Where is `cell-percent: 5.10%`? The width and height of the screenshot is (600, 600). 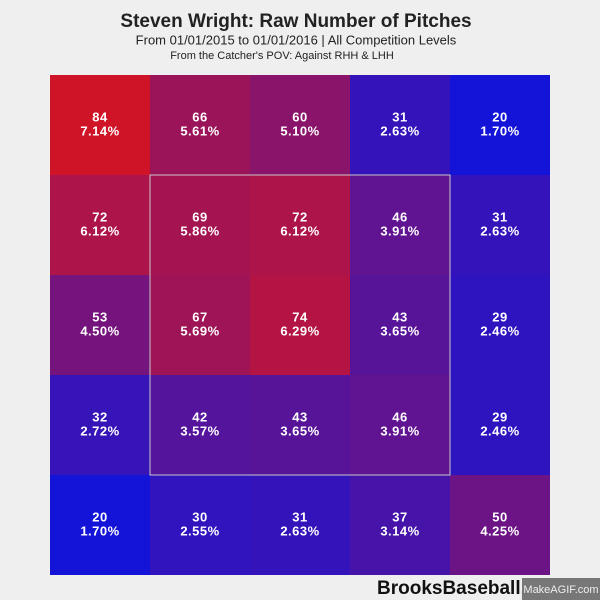
cell-percent: 5.10% is located at coordinates (299, 130).